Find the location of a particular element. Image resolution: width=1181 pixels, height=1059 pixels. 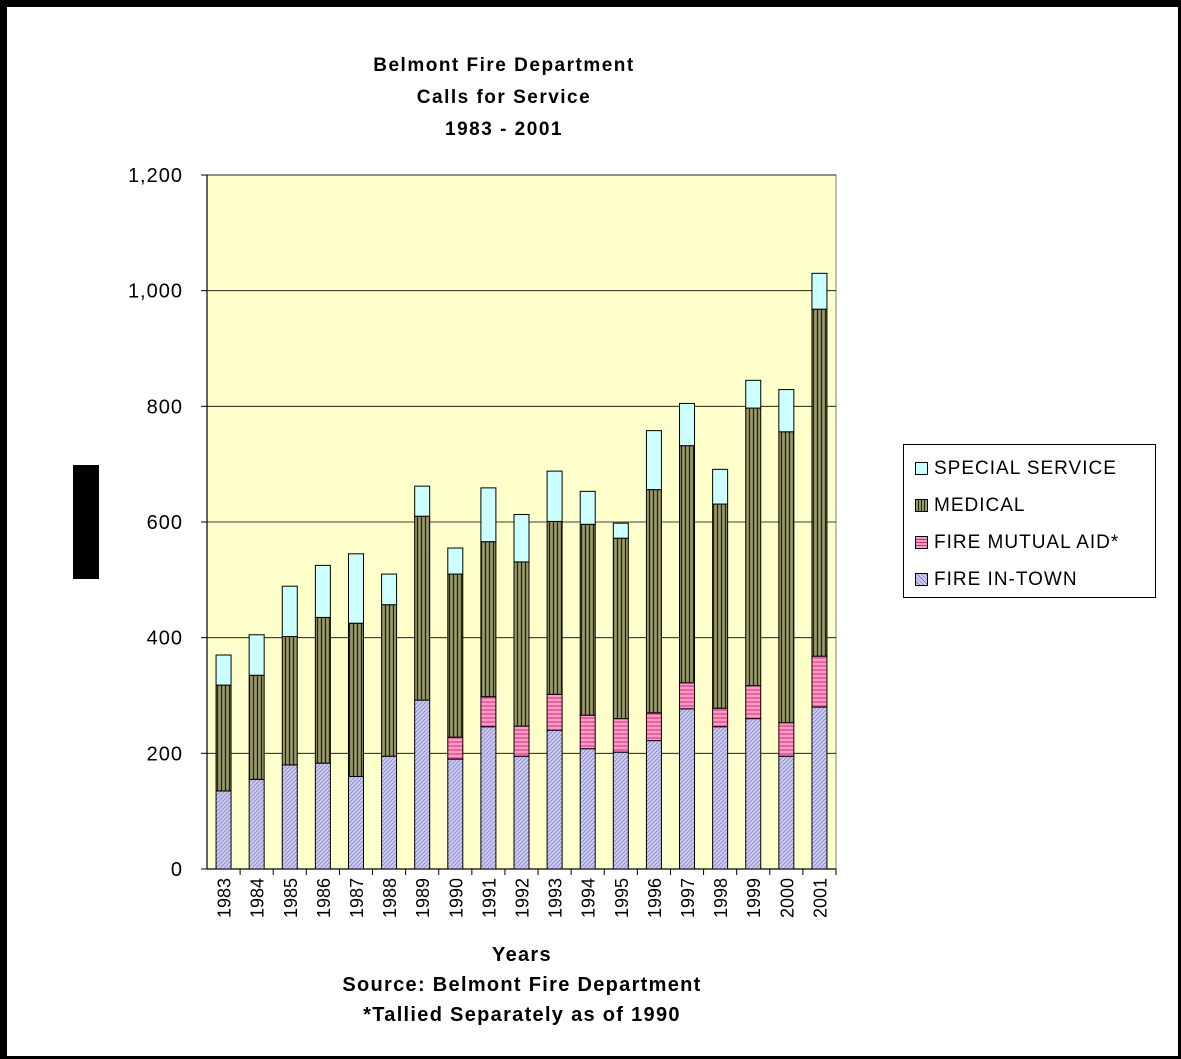

y-tick-label: 800 is located at coordinates (165, 407).